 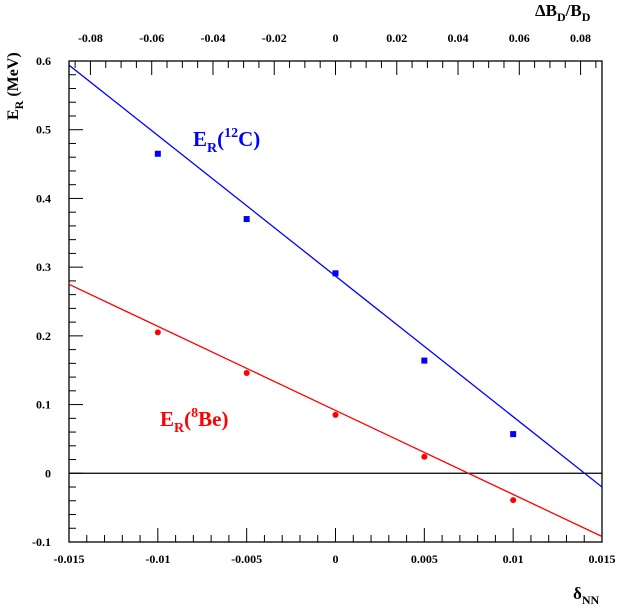 I want to click on series-label-beryllium: ER(8Be), so click(x=194, y=421).